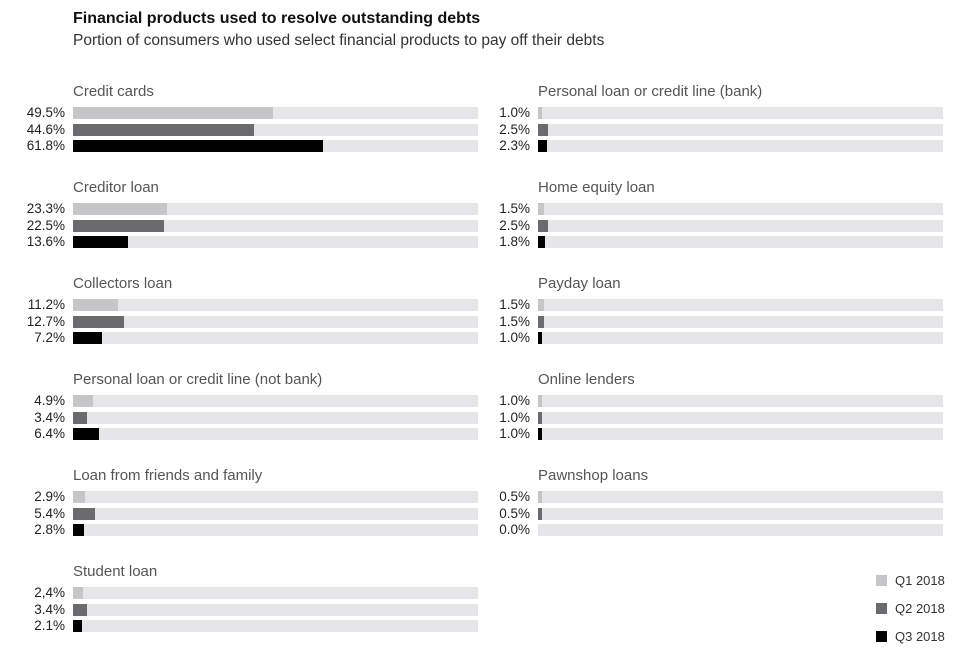 The height and width of the screenshot is (672, 974). I want to click on group-title: Personal loan or credit line (bank), so click(650, 91).